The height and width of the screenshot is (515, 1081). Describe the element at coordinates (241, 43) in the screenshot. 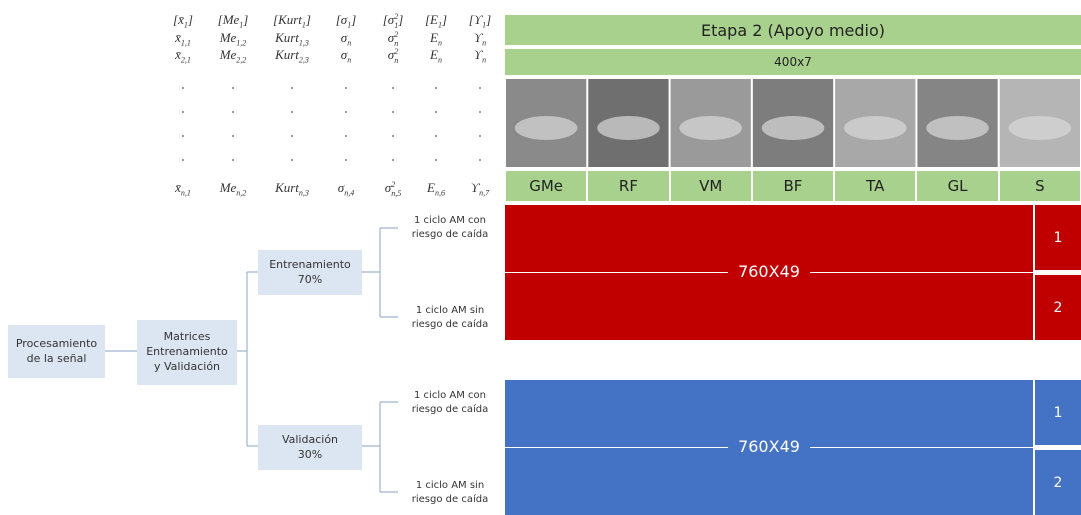

I see `cell-sub: 1,2` at that location.